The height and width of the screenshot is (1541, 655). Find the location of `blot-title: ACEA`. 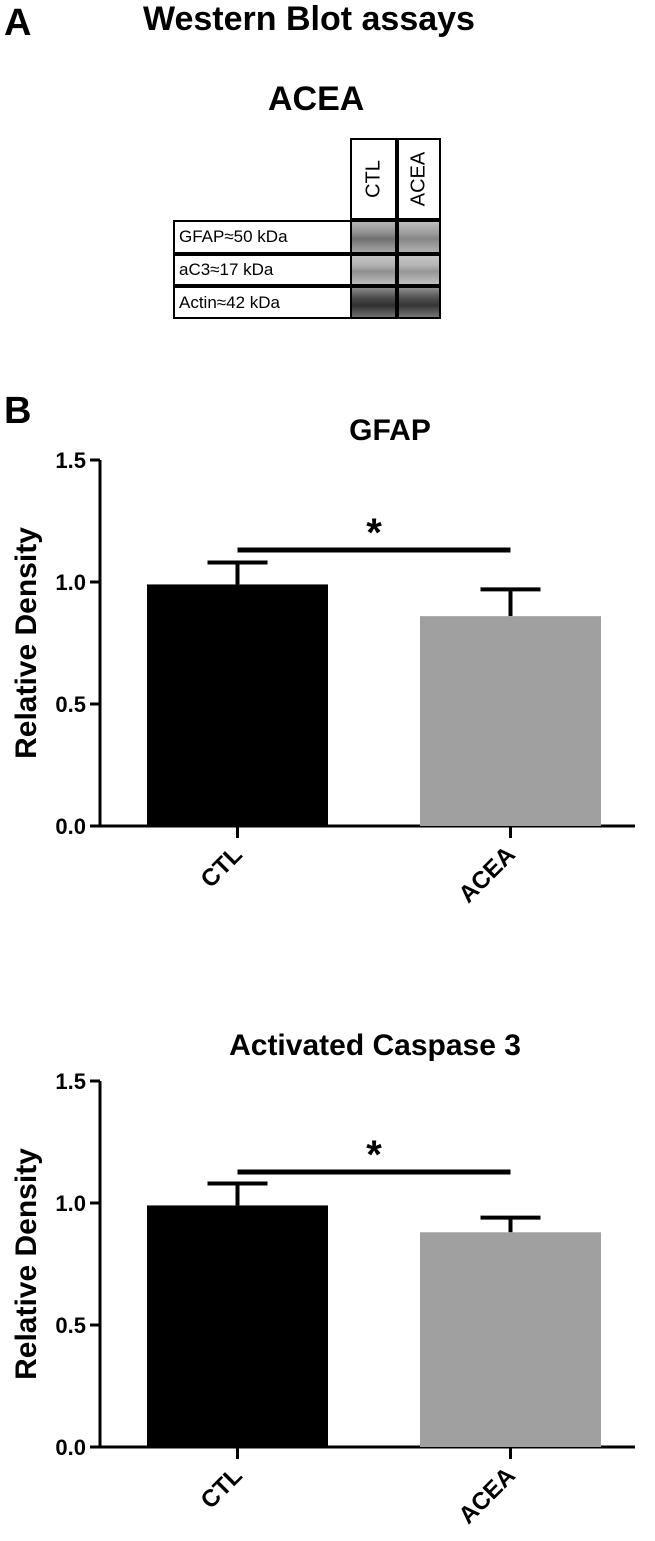

blot-title: ACEA is located at coordinates (316, 99).